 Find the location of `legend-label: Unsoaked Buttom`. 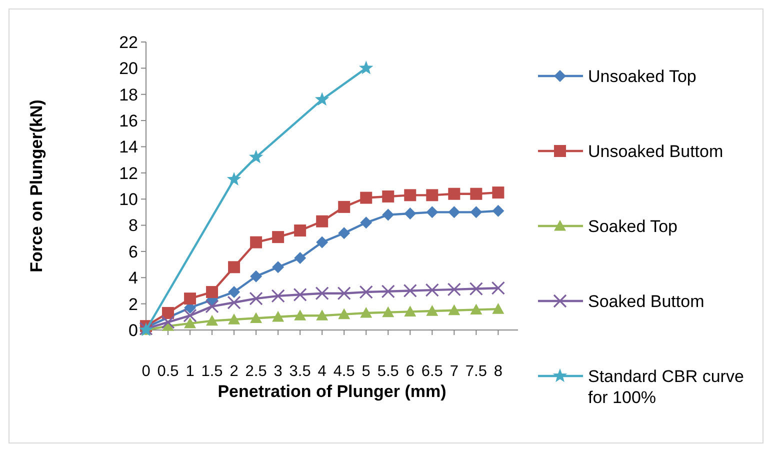

legend-label: Unsoaked Buttom is located at coordinates (656, 151).